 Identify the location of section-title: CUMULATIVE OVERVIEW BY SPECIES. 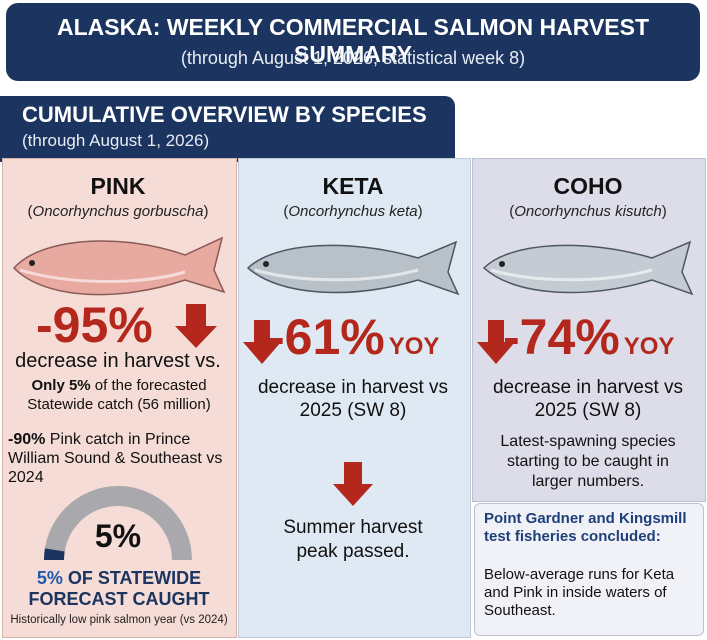
(224, 114).